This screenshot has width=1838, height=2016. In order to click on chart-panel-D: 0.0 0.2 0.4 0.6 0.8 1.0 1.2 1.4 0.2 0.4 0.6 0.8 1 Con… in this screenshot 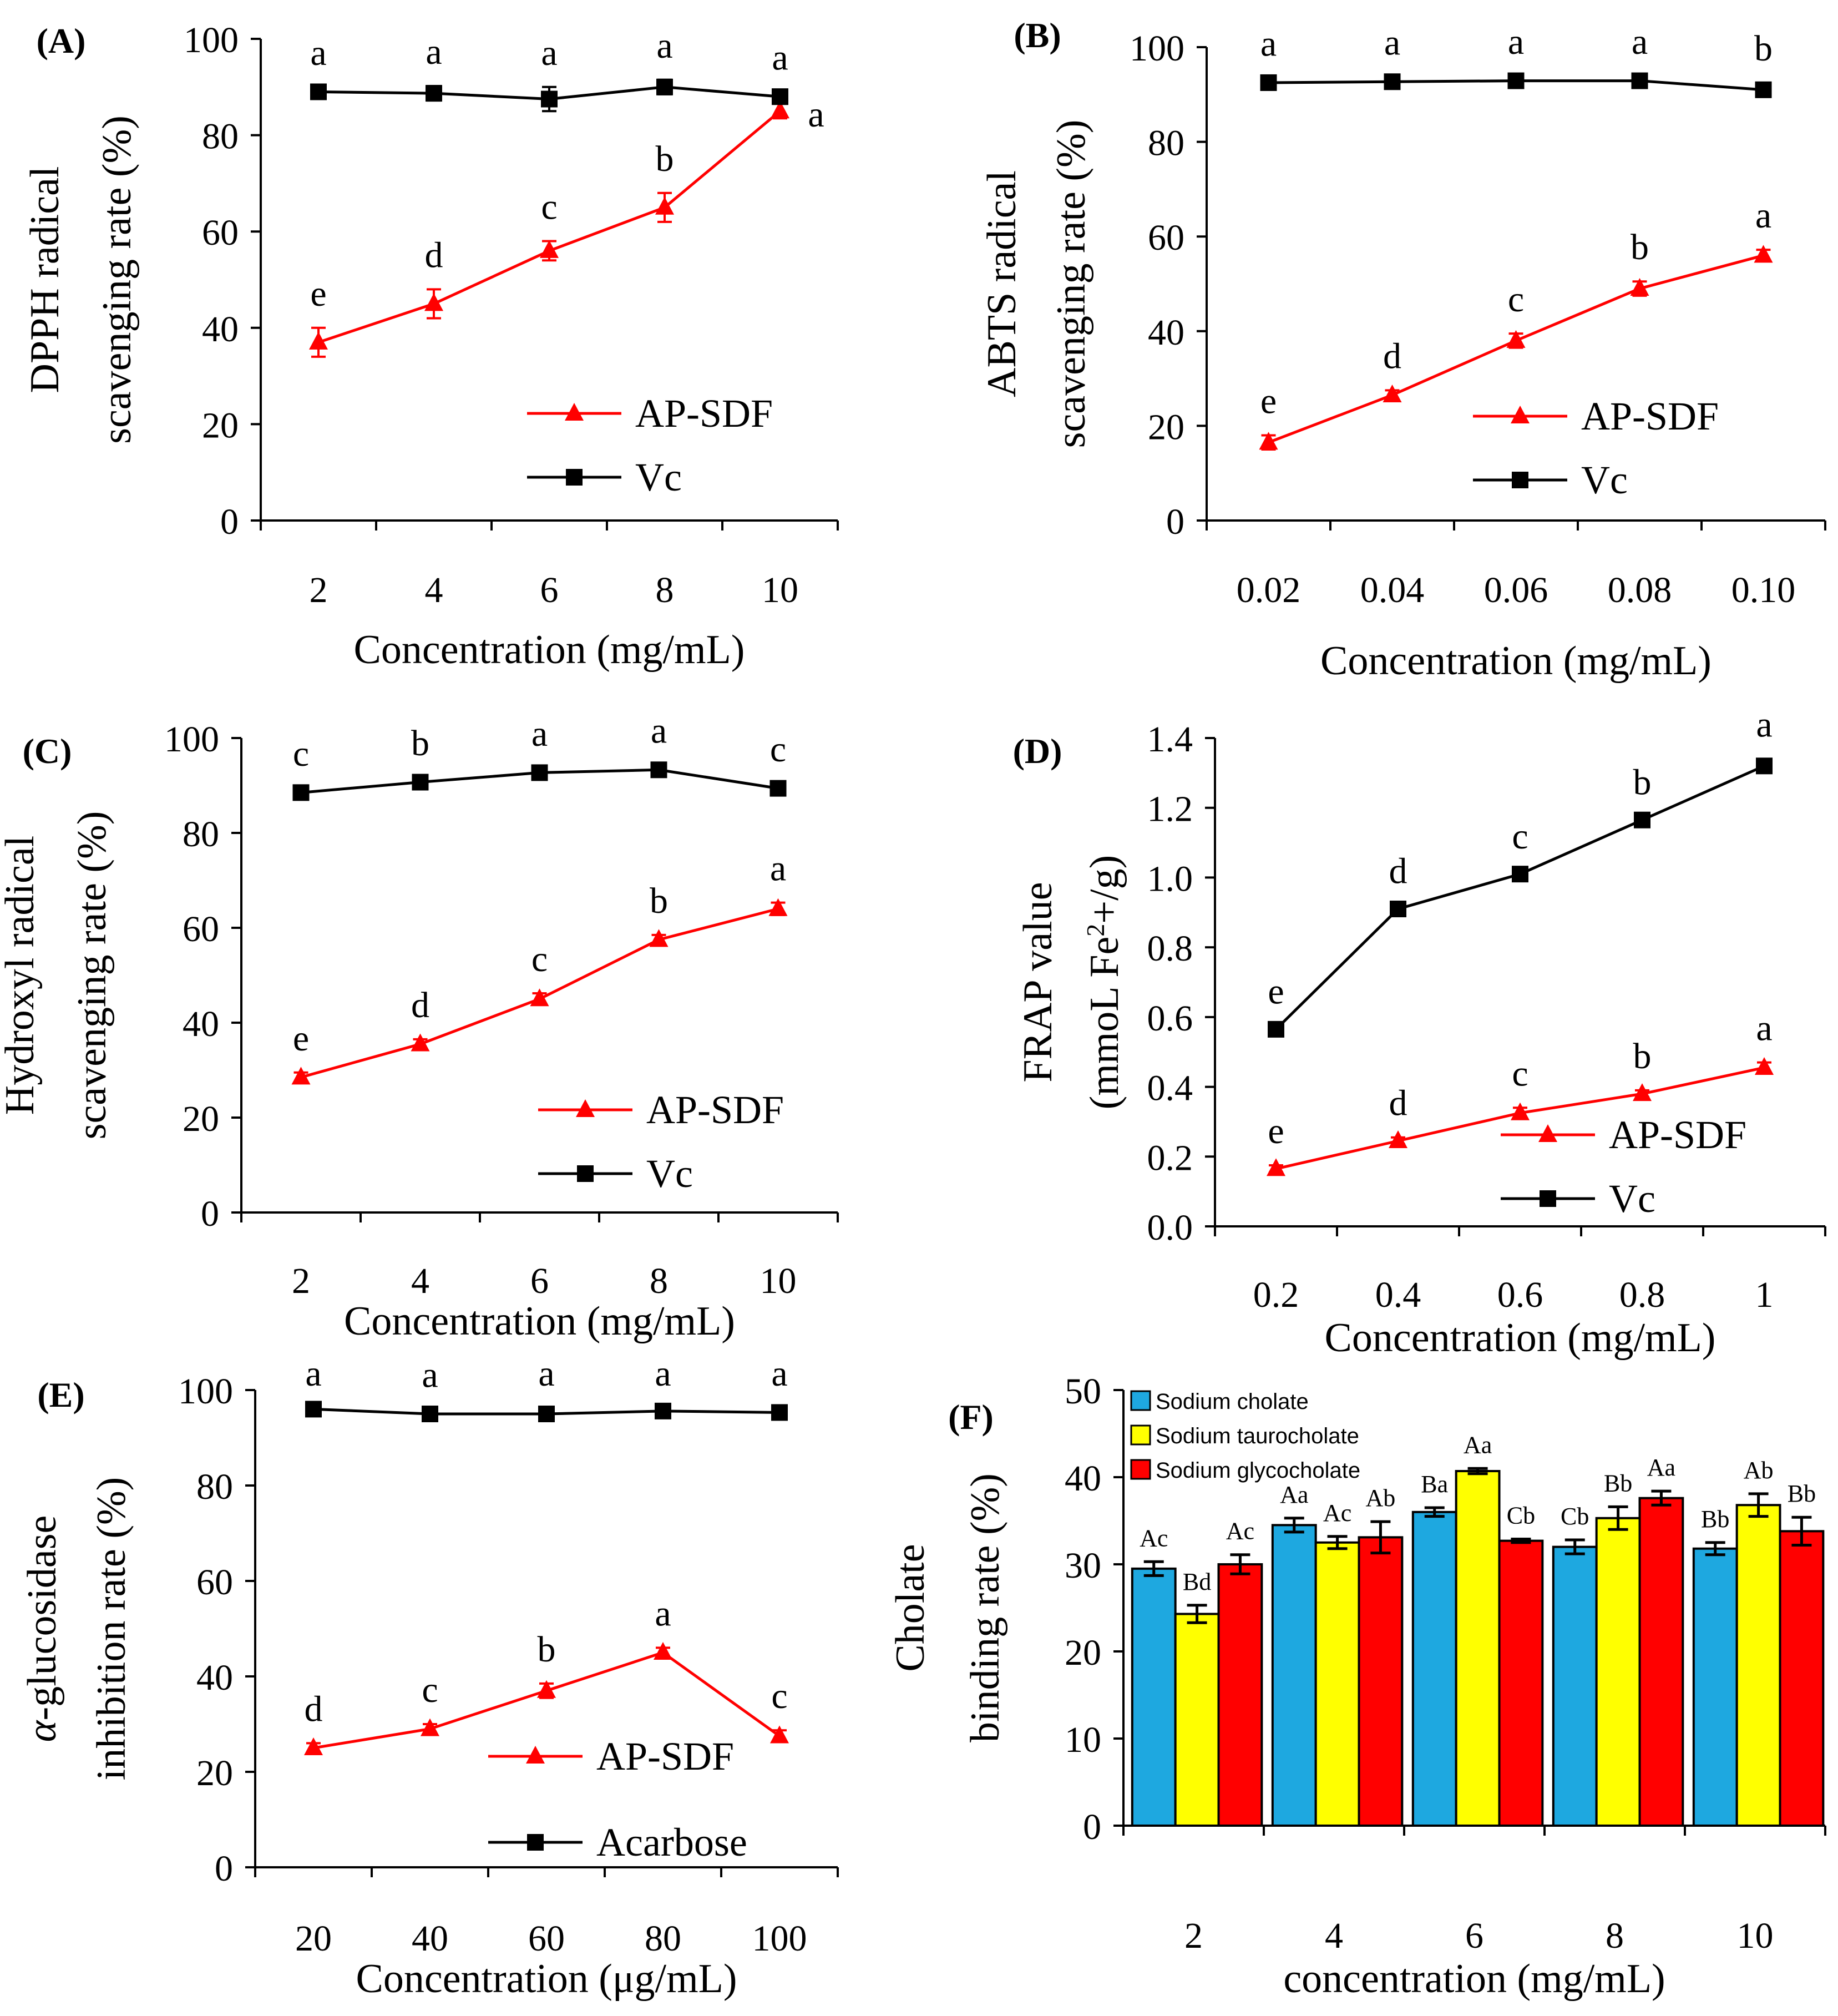, I will do `click(1419, 1033)`.